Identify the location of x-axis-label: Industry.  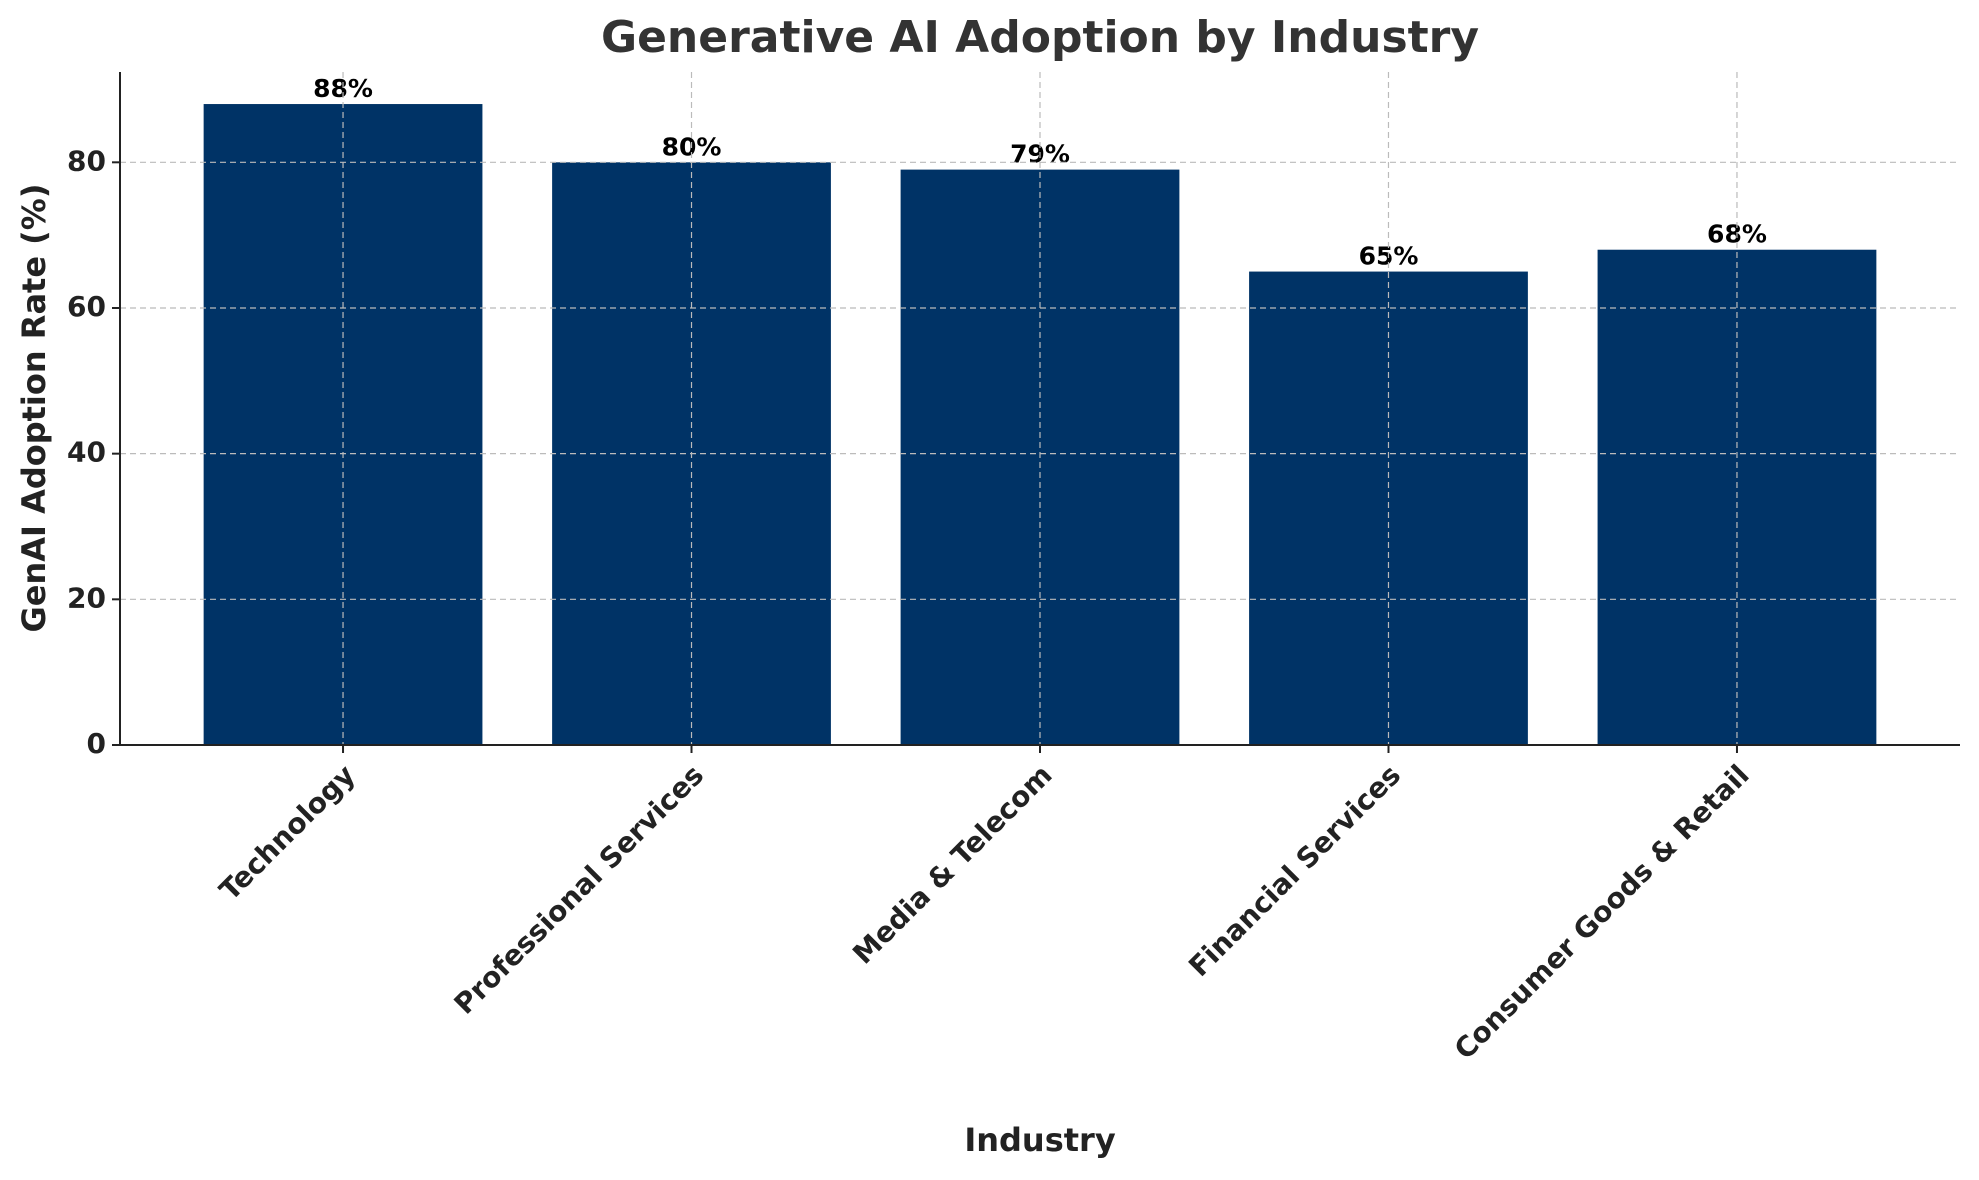
(1040, 1140).